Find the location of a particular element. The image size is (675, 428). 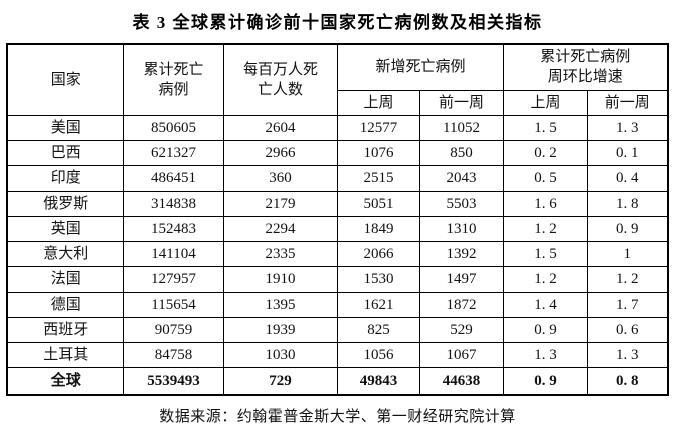

cell-country: 印度 is located at coordinates (65, 178).